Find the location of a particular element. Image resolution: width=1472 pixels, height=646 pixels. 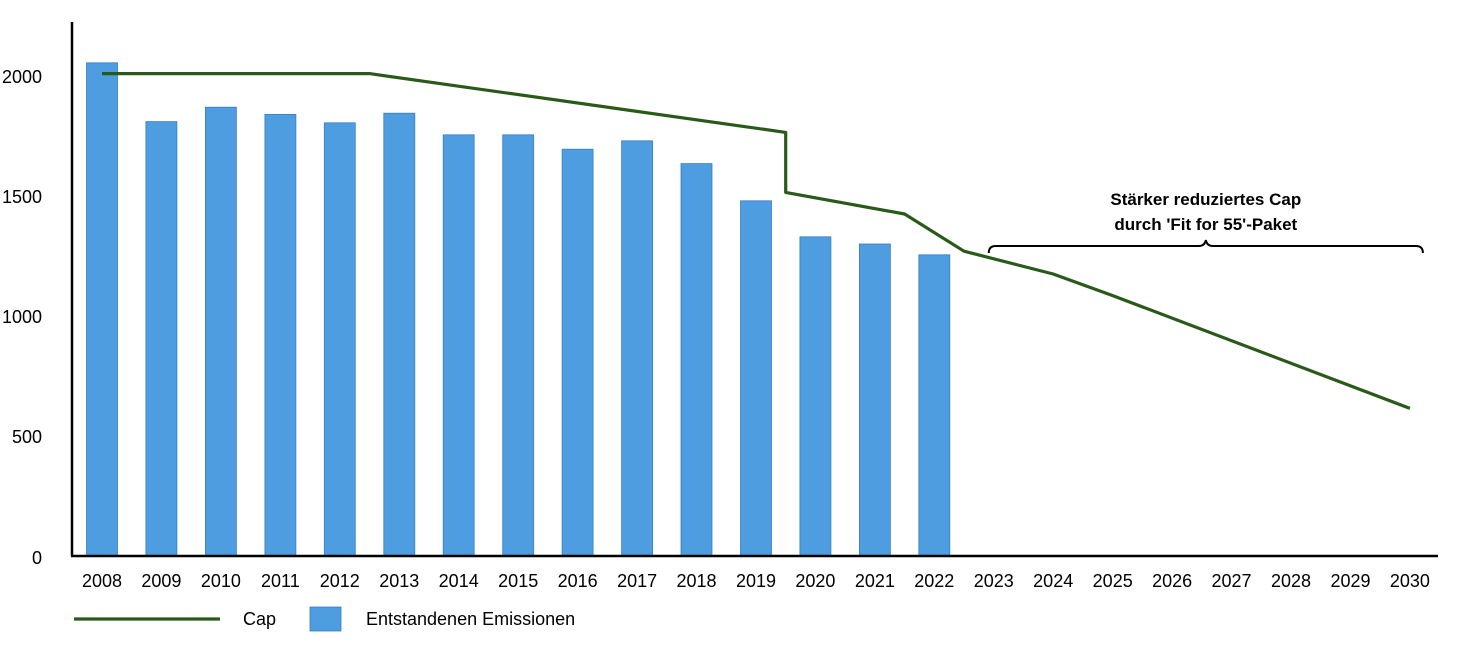

annotation-line-2: durch 'Fit for 55'-Paket is located at coordinates (1205, 224).